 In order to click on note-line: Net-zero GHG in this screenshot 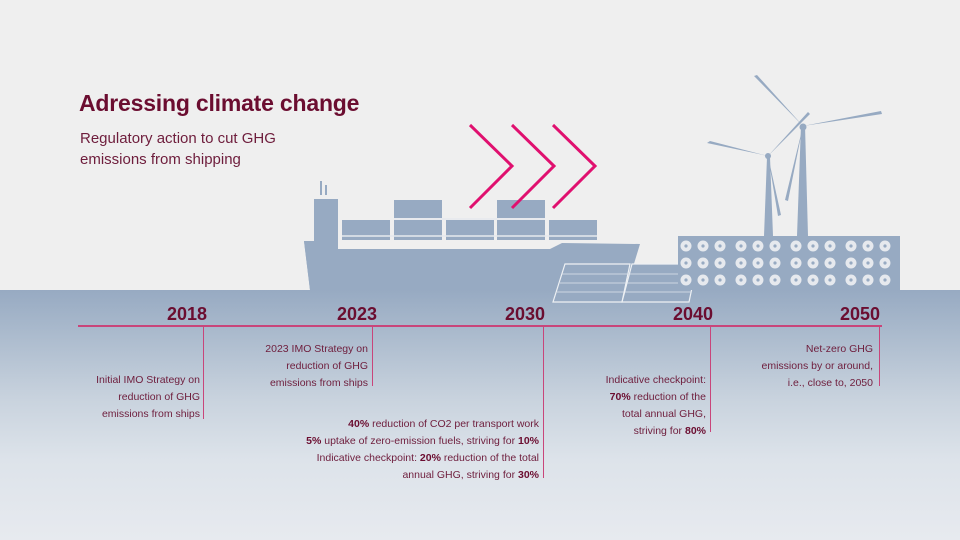, I will do `click(839, 349)`.